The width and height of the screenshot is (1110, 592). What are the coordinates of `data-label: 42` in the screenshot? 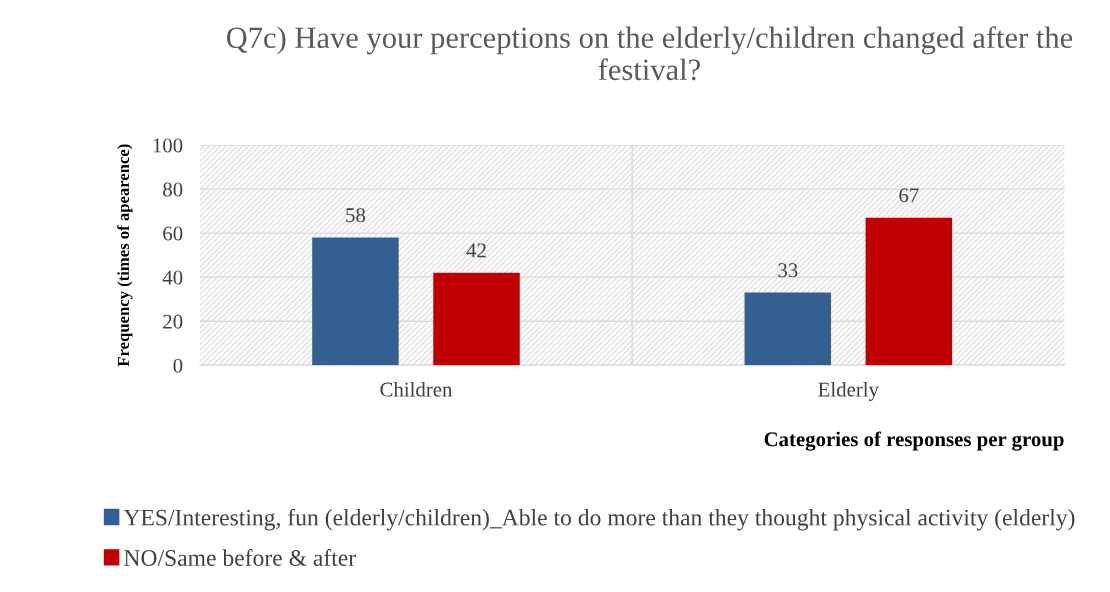 It's located at (476, 250).